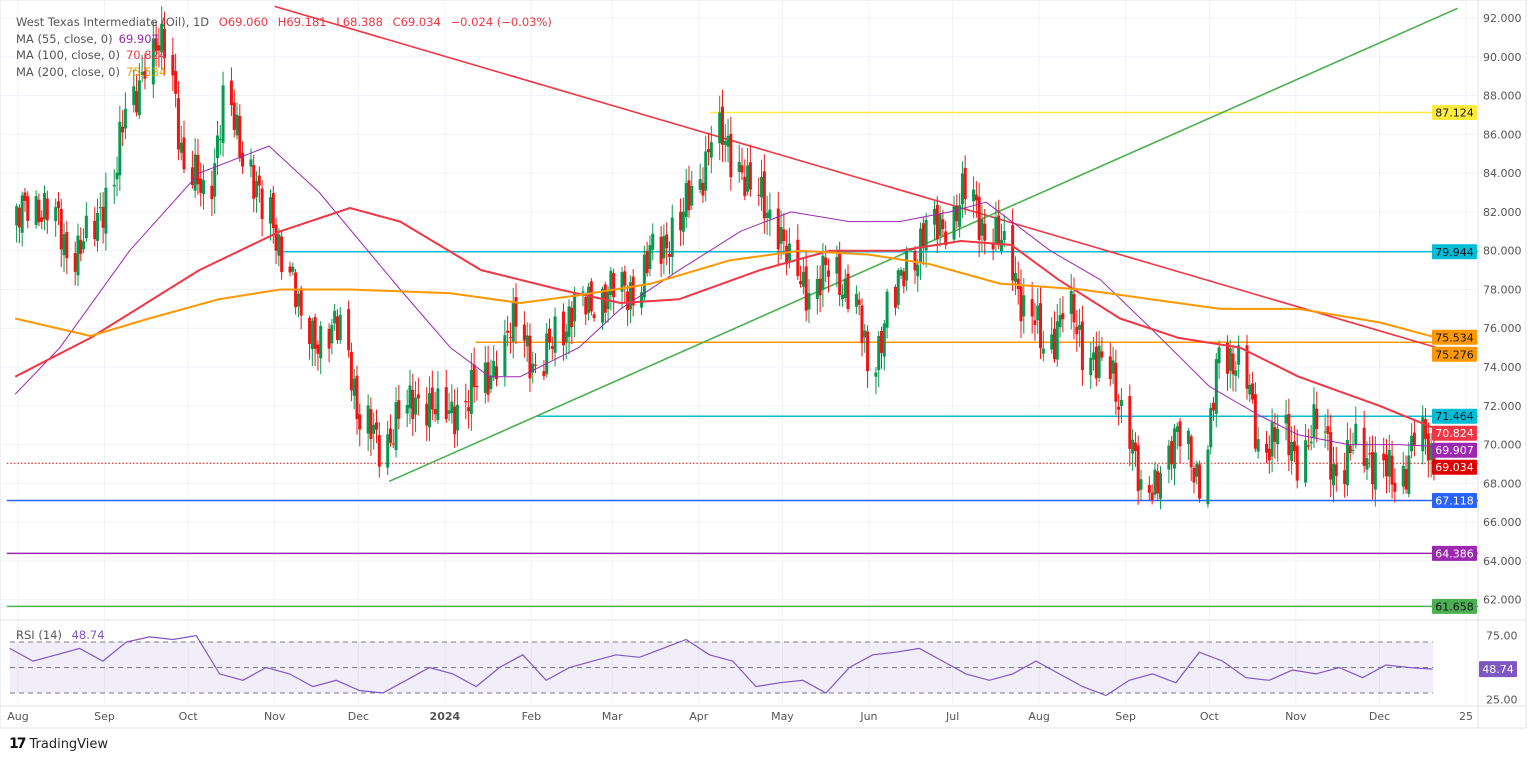  What do you see at coordinates (284, 39) in the screenshot?
I see `ma55-legend: MA (55, close, 0) 69.907` at bounding box center [284, 39].